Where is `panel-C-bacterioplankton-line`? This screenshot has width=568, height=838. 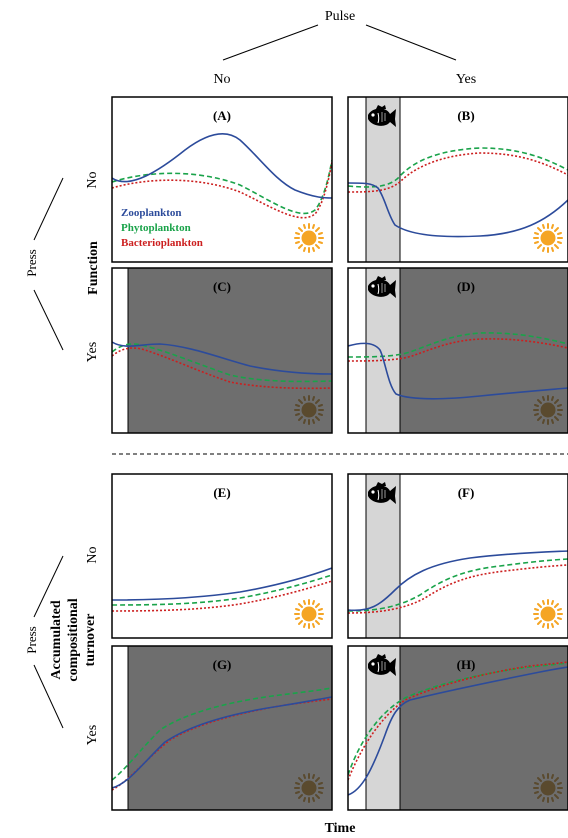 panel-C-bacterioplankton-line is located at coordinates (222, 368).